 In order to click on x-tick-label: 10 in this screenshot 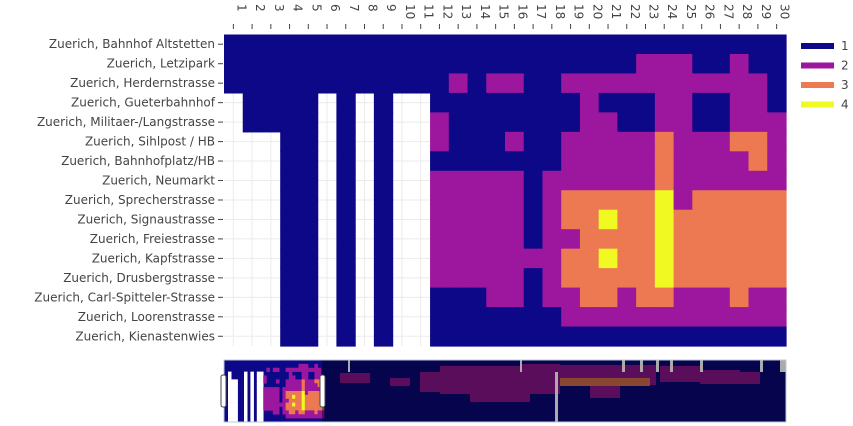, I will do `click(410, 11)`.